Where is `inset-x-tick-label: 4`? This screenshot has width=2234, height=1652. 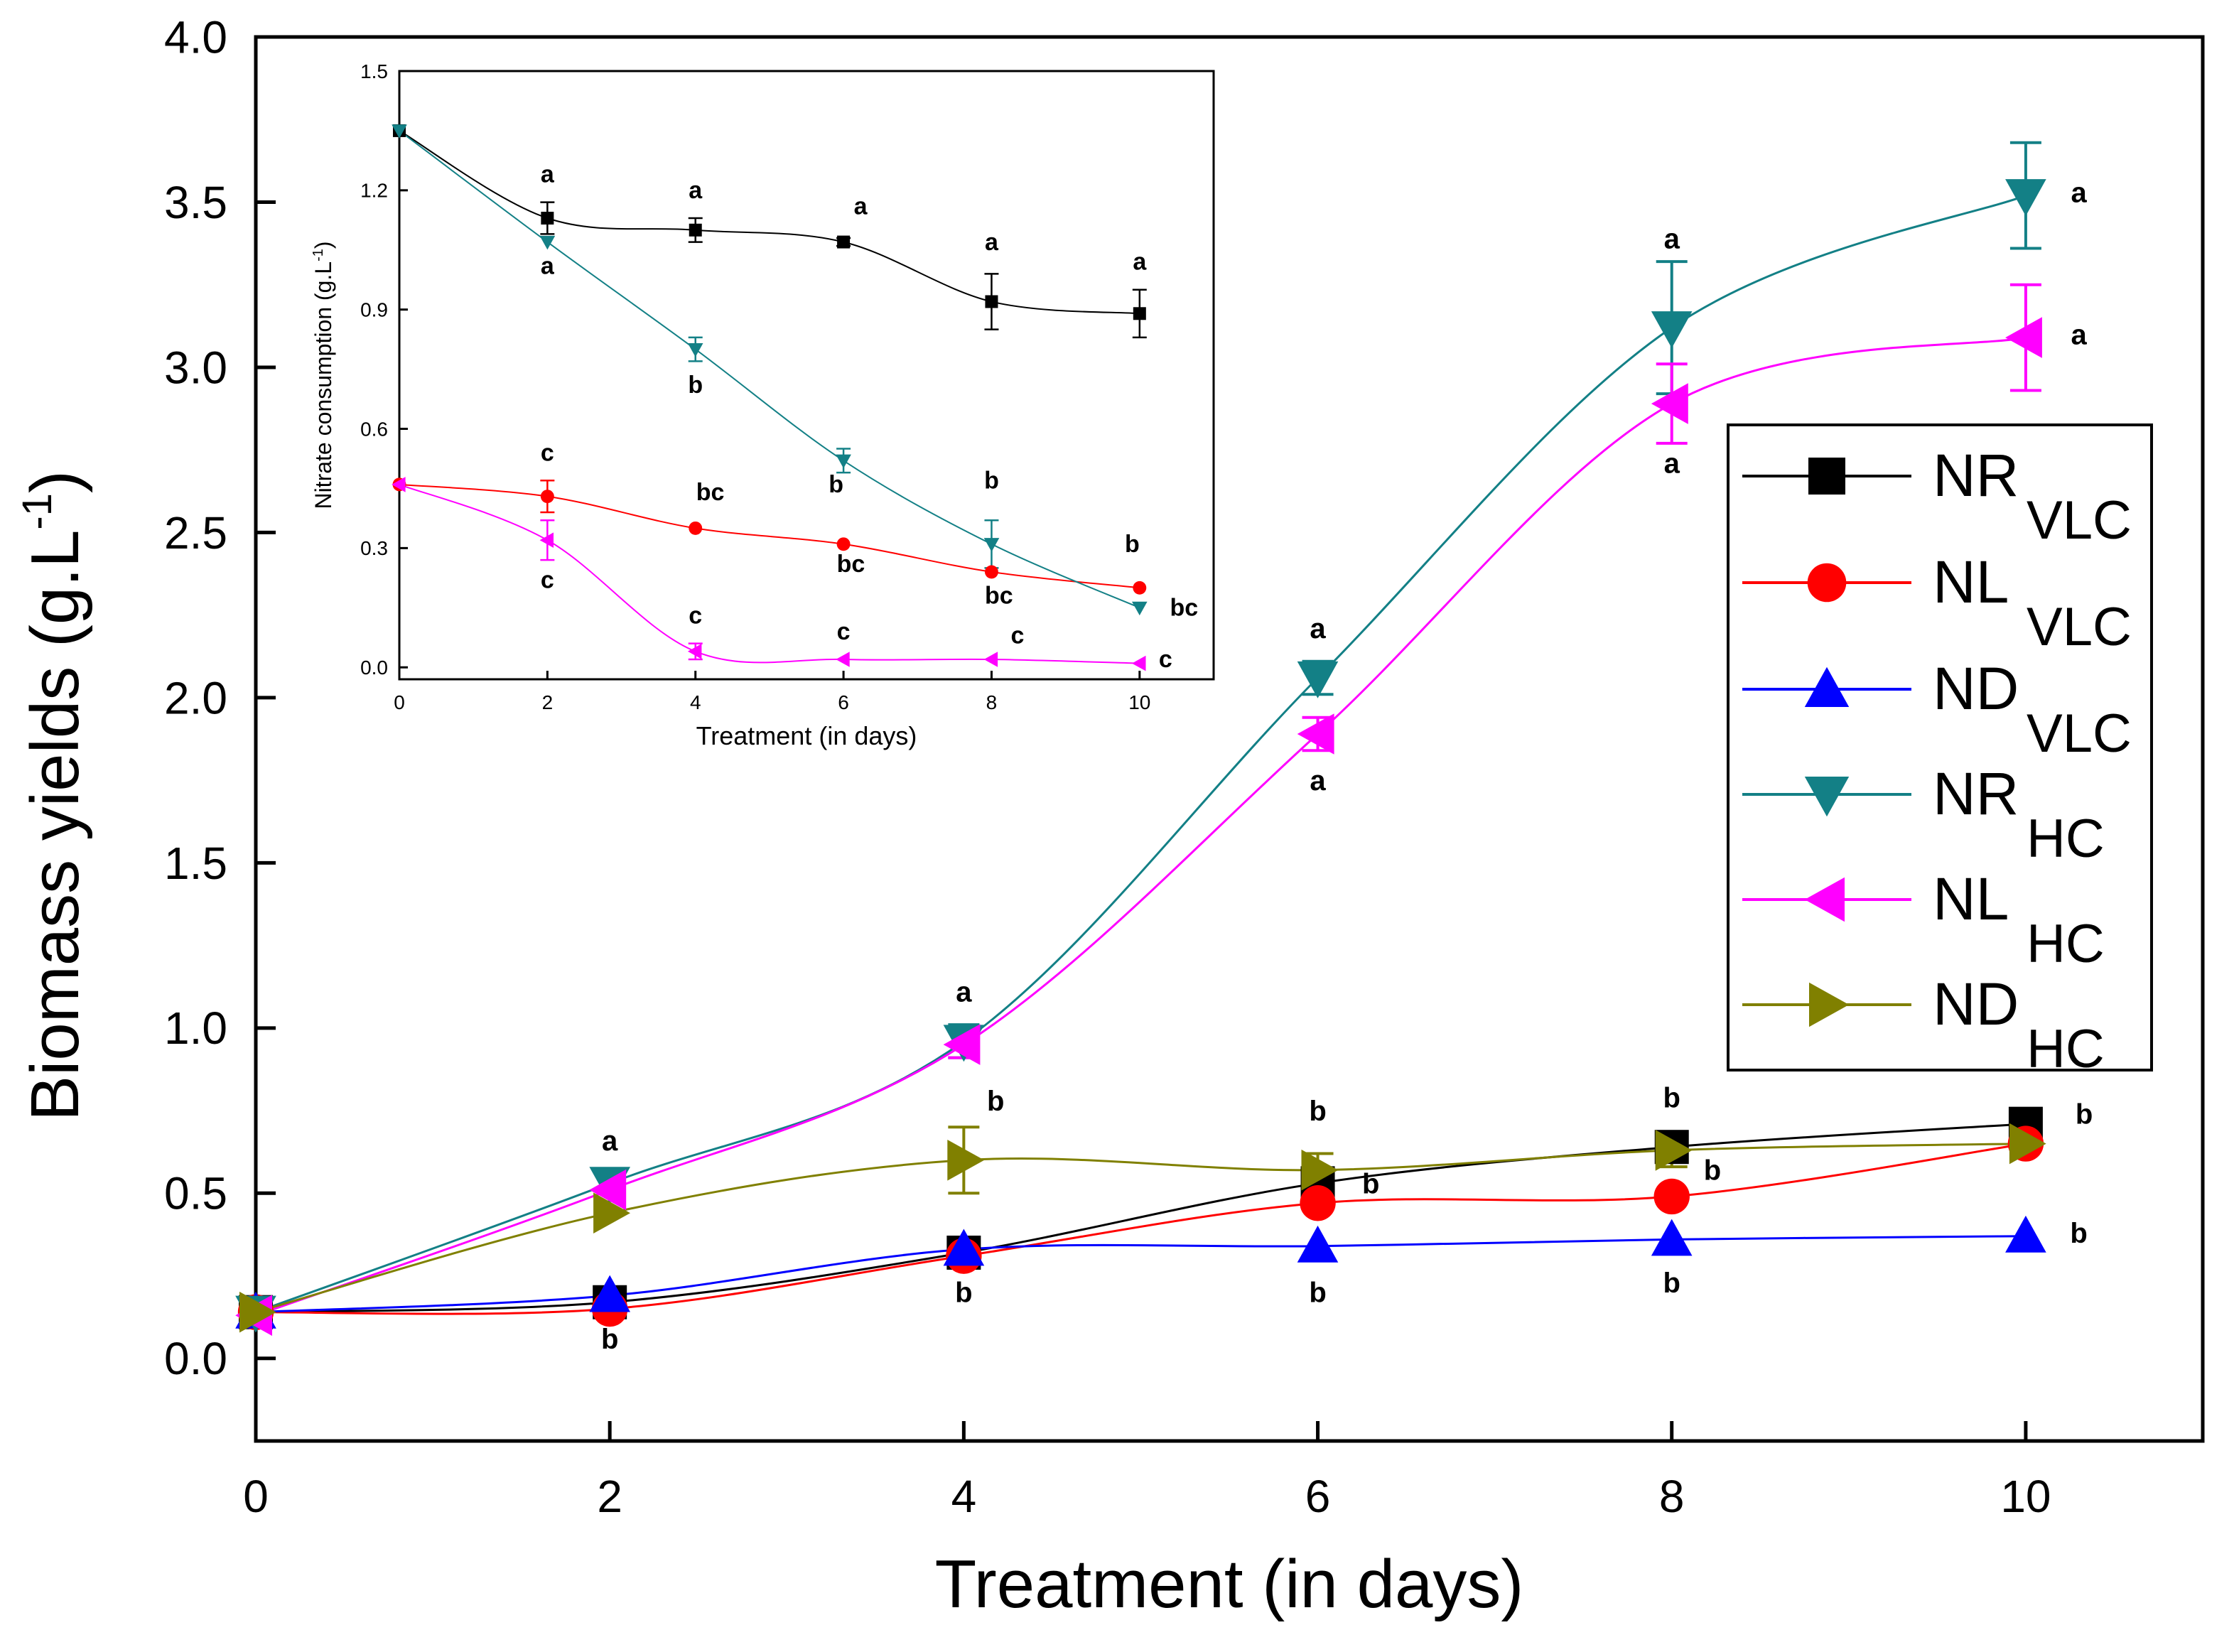
inset-x-tick-label: 4 is located at coordinates (695, 702).